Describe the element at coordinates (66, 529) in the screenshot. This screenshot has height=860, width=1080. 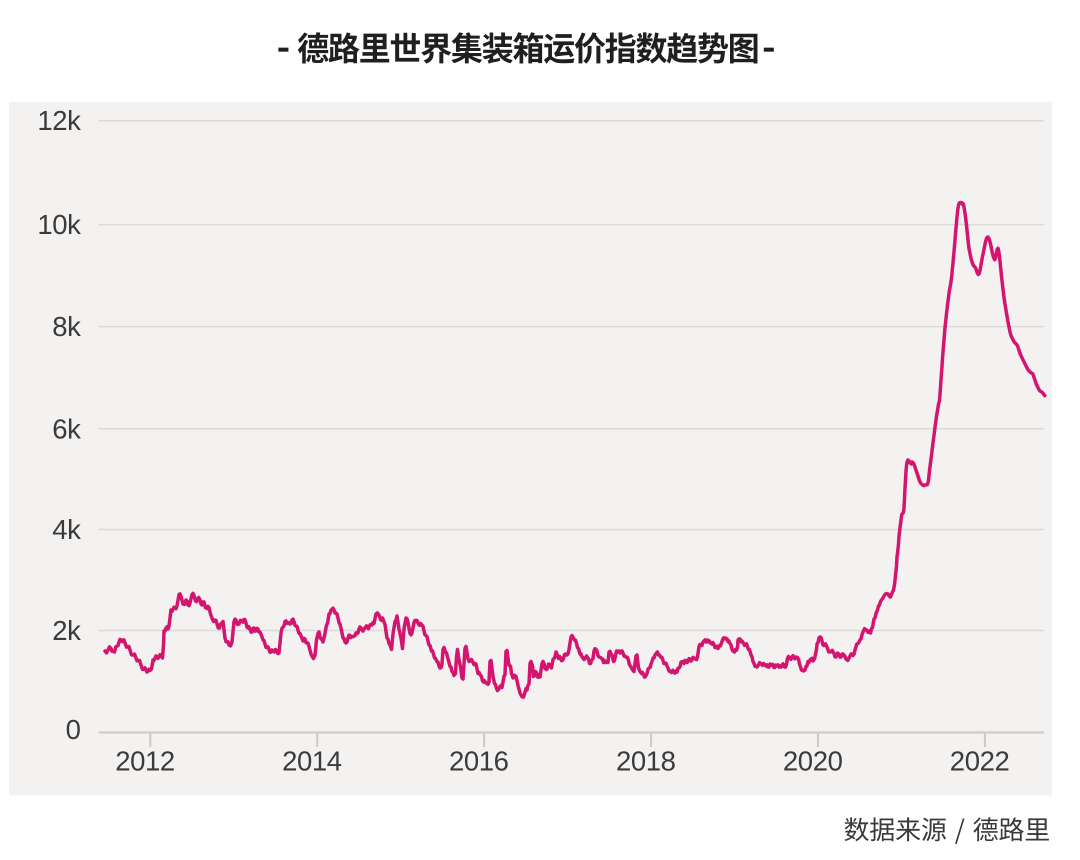
I see `svg-text: 4k` at that location.